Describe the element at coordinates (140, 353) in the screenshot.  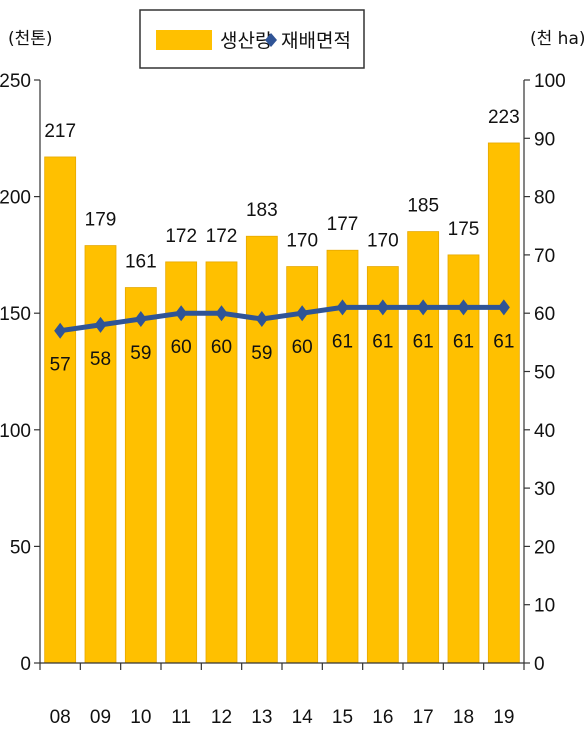
I see `line-value-label-10: 59` at that location.